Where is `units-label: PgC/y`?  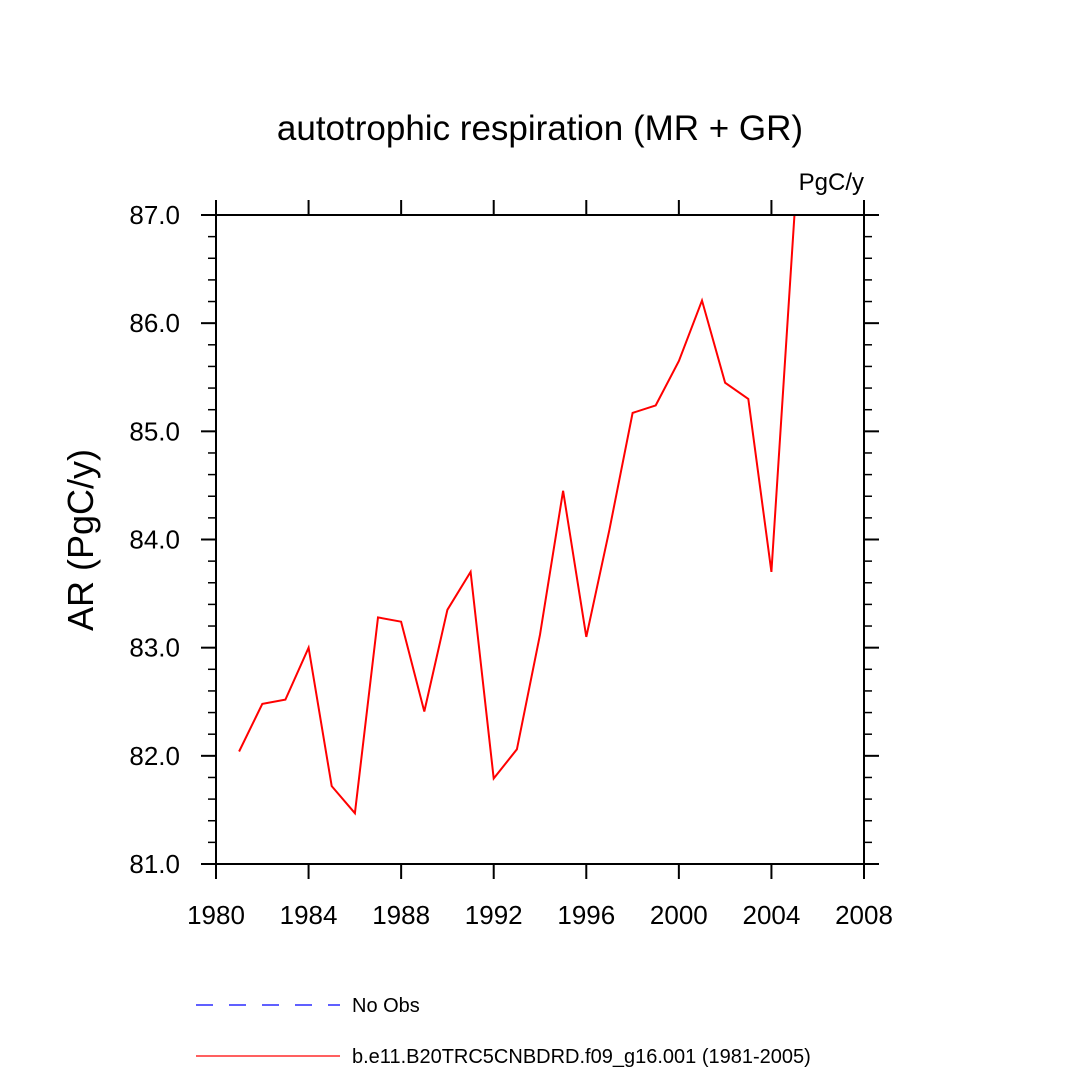 units-label: PgC/y is located at coordinates (831, 182).